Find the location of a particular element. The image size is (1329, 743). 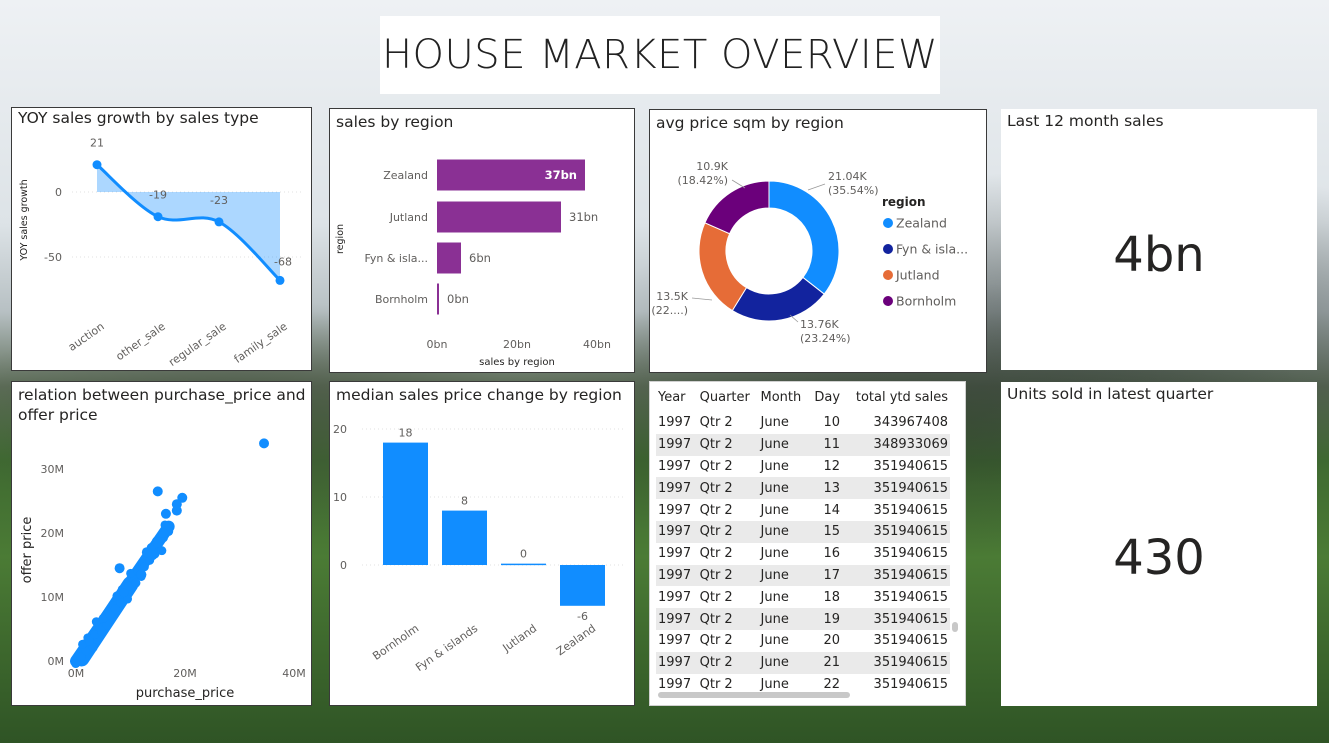

last-12-month-sales-card: Last 12 month sales 4bn is located at coordinates (1159, 239).